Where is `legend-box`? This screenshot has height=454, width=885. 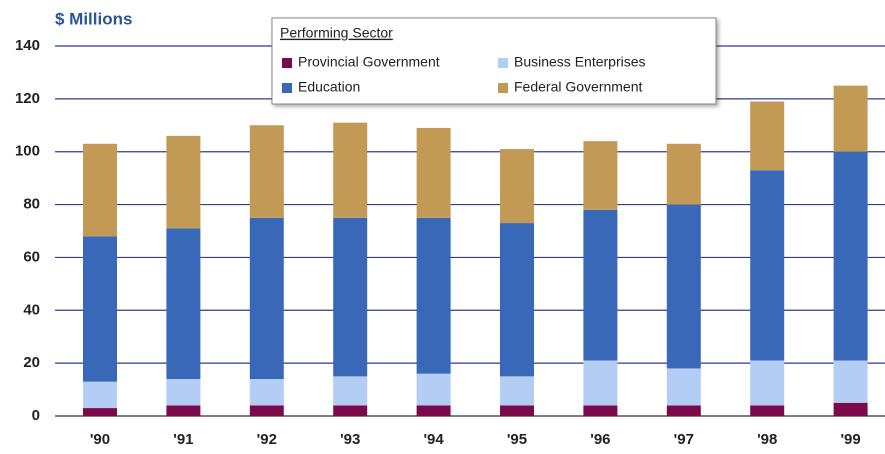
legend-box is located at coordinates (494, 61).